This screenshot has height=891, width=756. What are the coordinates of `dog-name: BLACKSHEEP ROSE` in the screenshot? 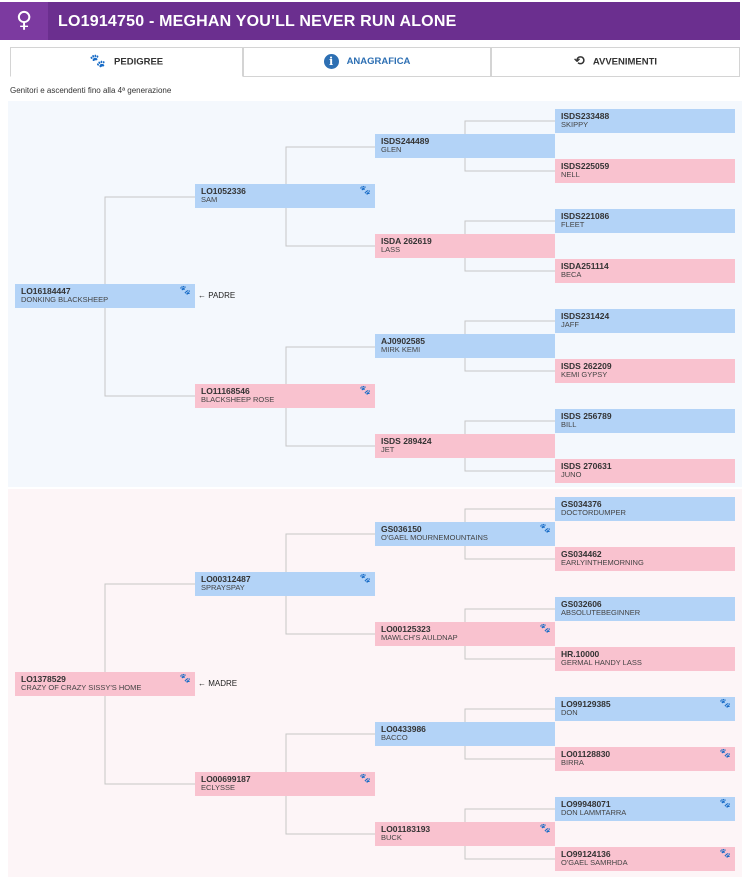 It's located at (238, 399).